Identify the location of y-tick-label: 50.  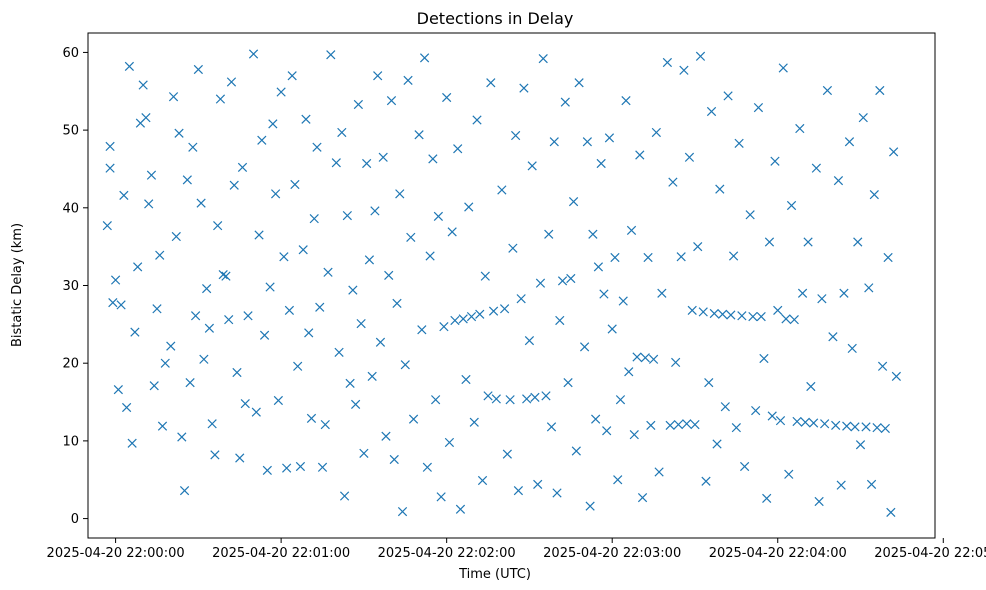
(70, 131).